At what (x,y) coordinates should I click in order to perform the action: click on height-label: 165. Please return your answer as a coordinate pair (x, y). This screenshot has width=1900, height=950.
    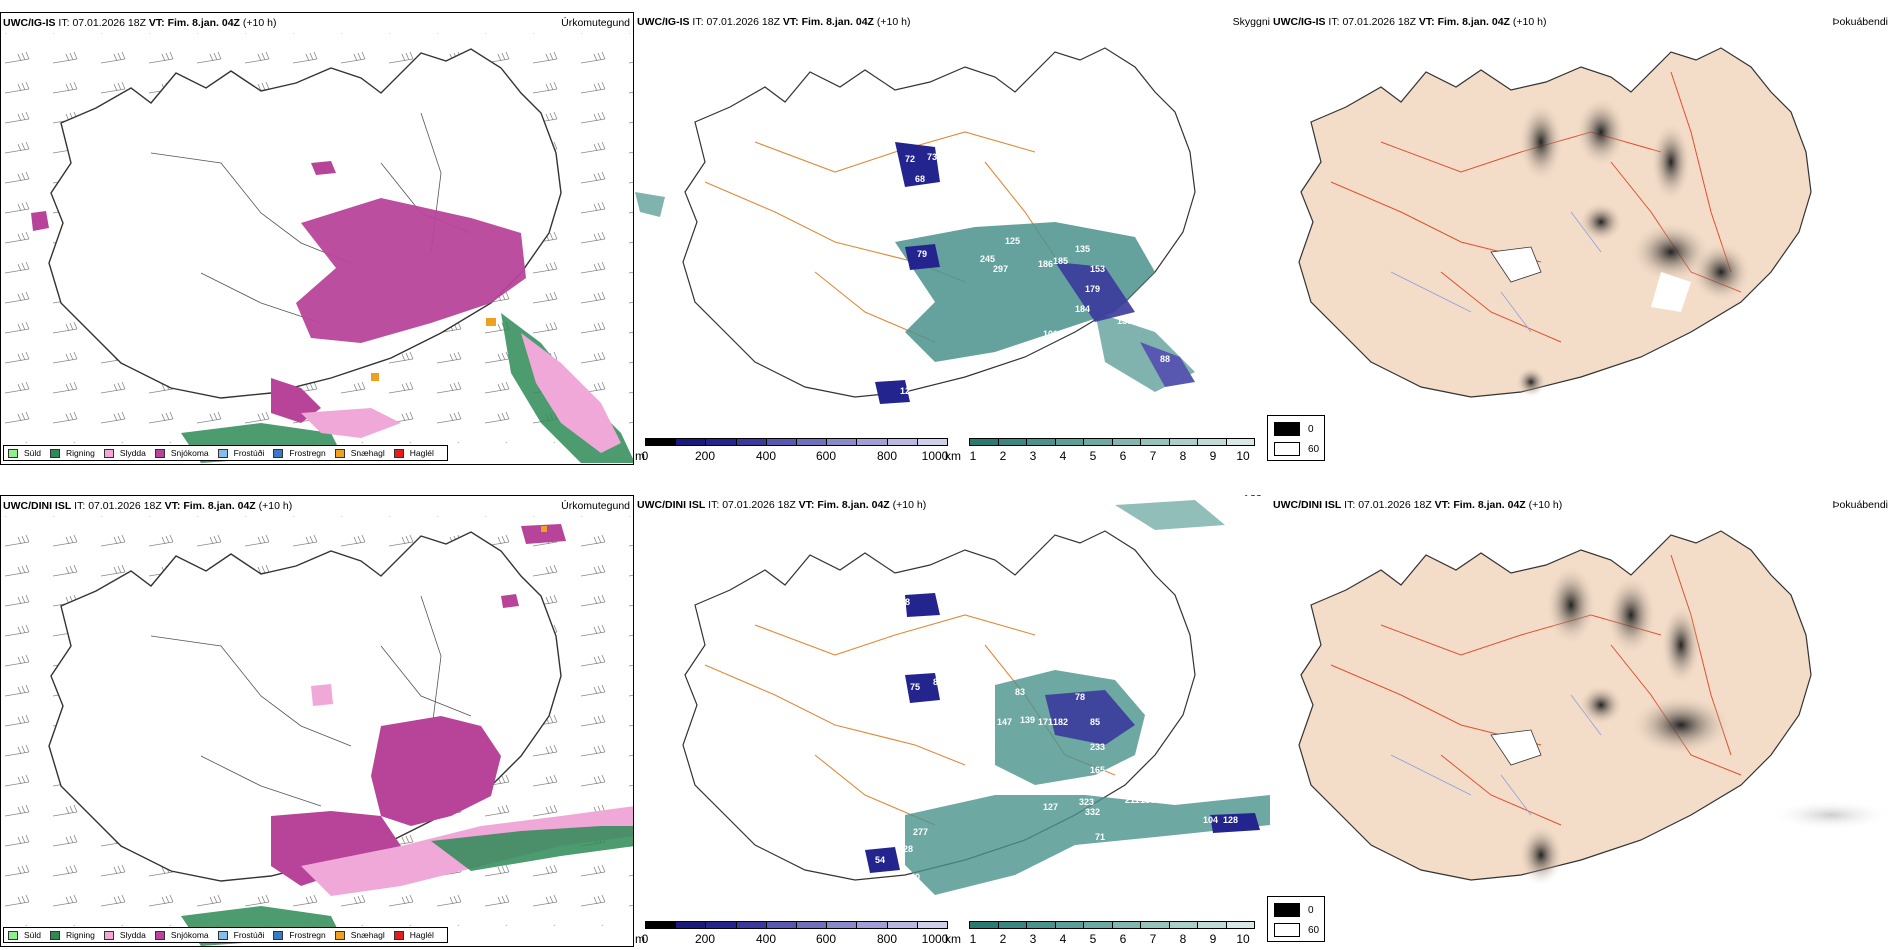
    Looking at the image, I should click on (1097, 770).